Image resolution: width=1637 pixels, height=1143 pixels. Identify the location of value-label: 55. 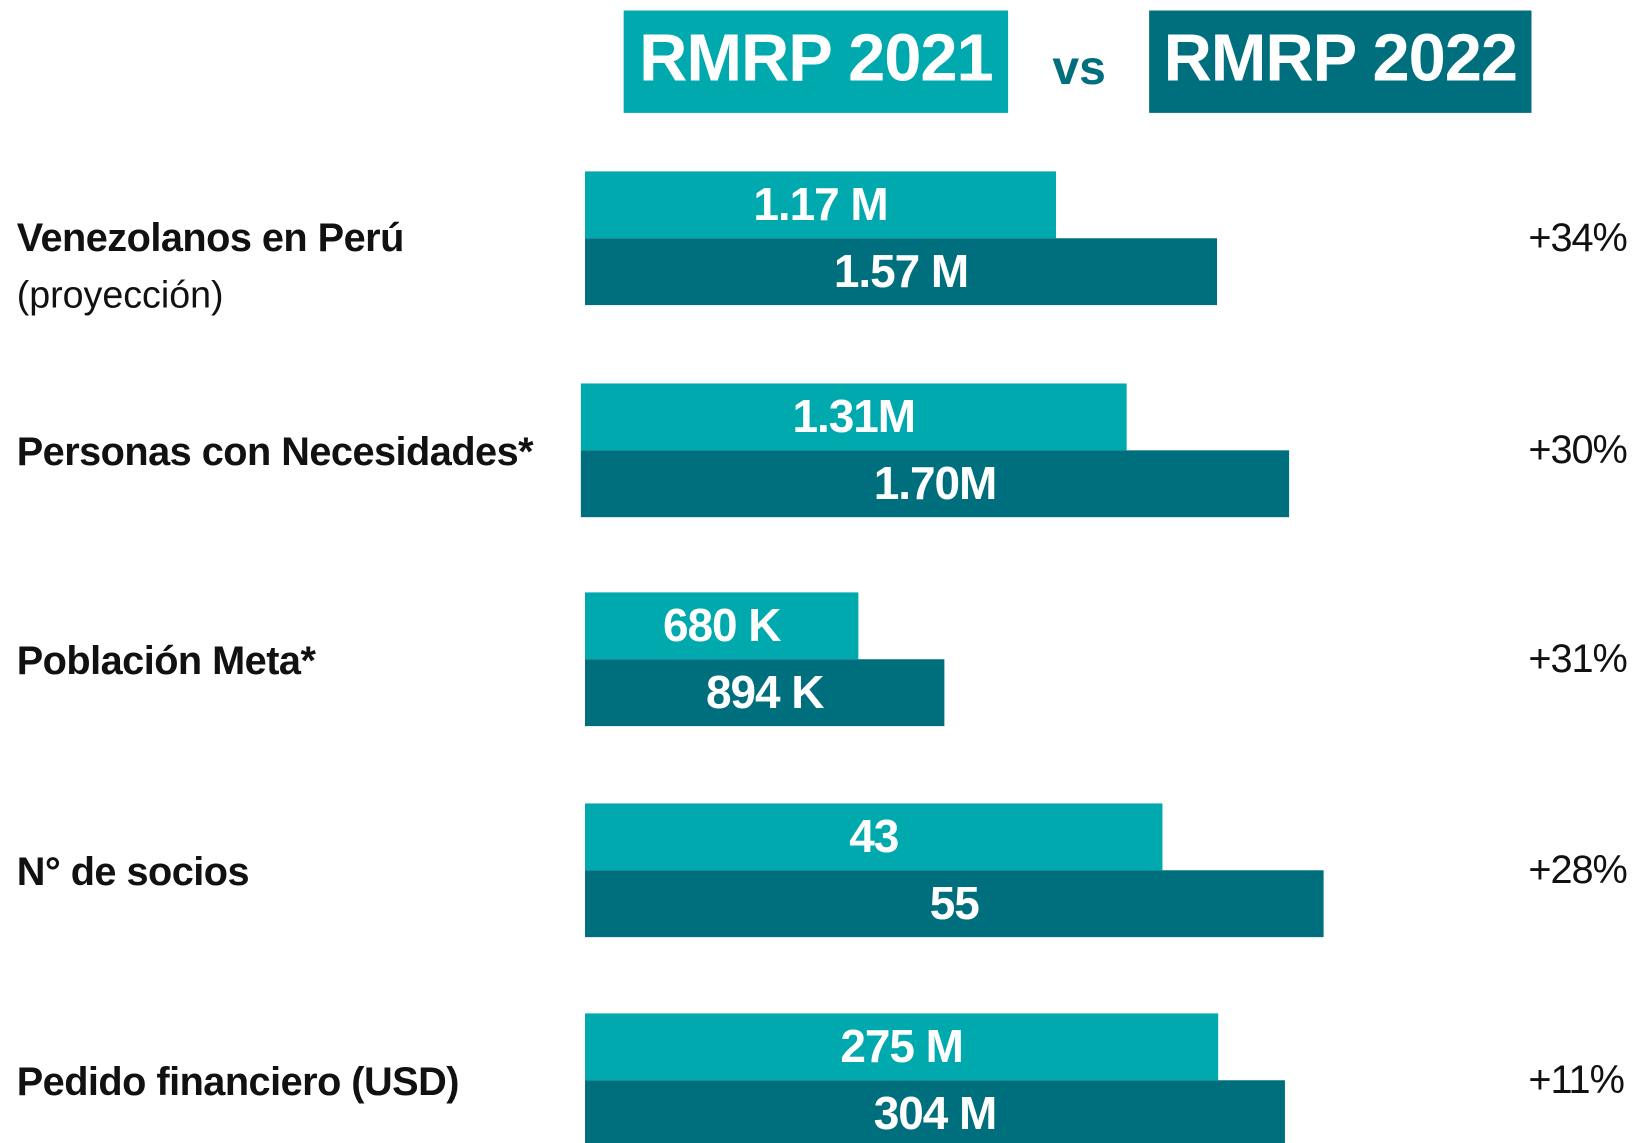
(955, 903).